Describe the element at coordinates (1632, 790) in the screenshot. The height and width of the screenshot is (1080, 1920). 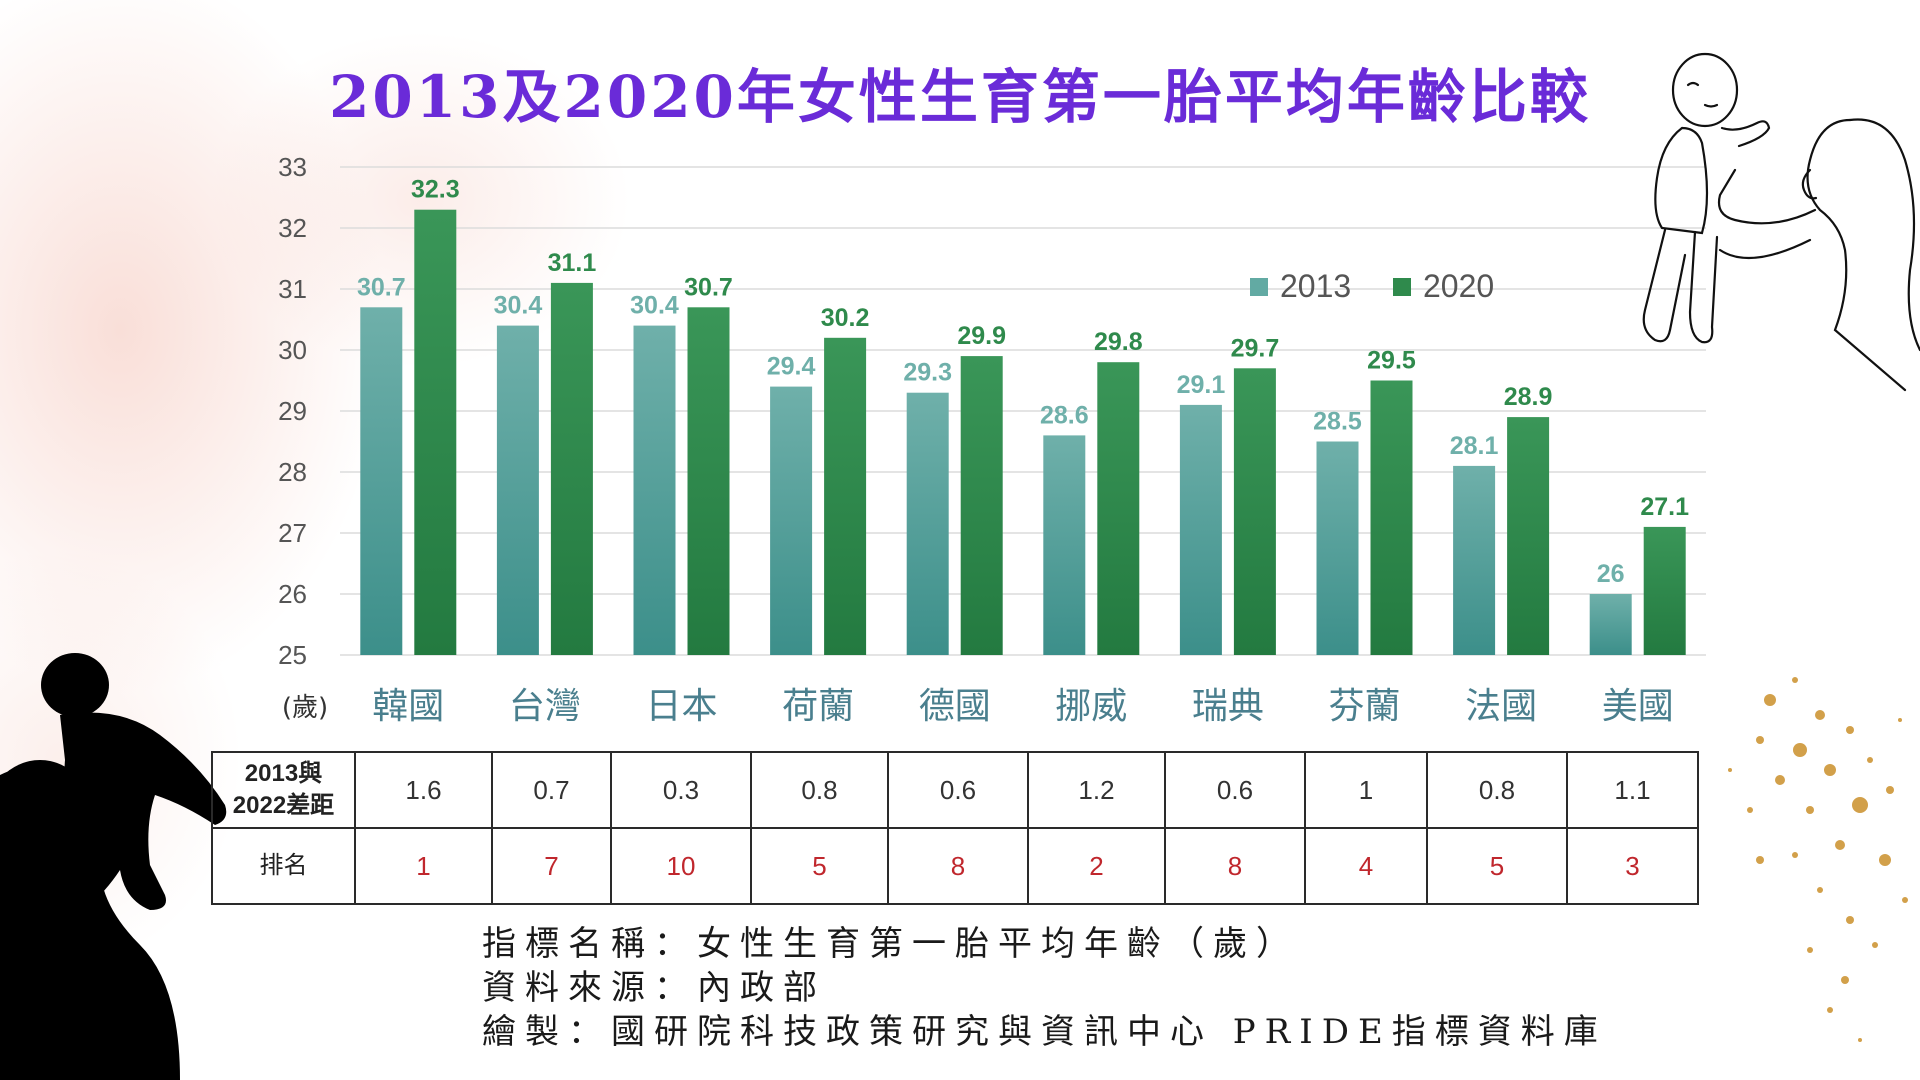
I see `diff-cell: 1.1` at that location.